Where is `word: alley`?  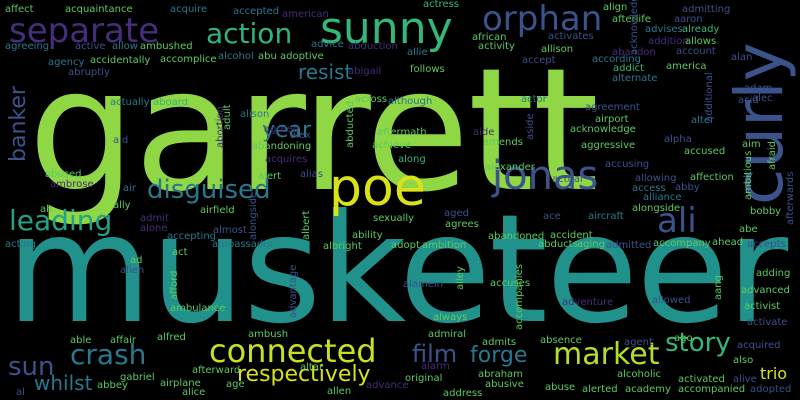 word: alley is located at coordinates (460, 278).